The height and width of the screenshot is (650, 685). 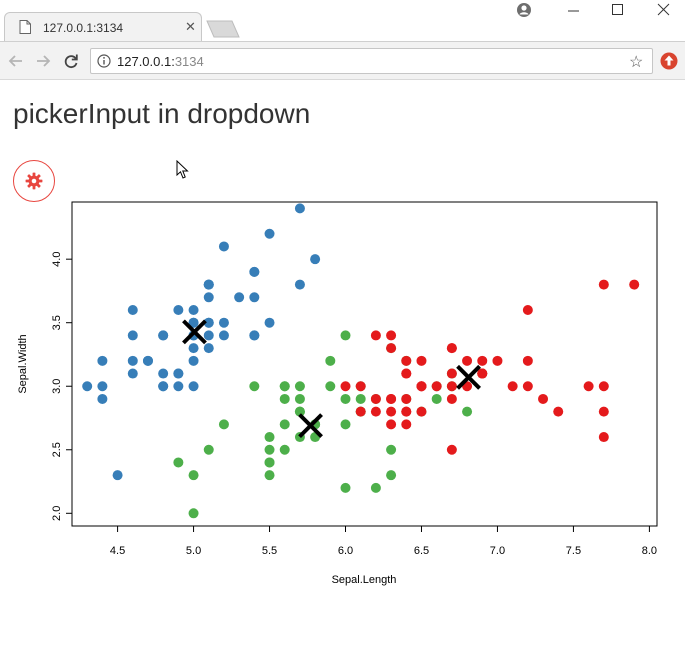 I want to click on x-tick-label: 5.0, so click(x=193, y=551).